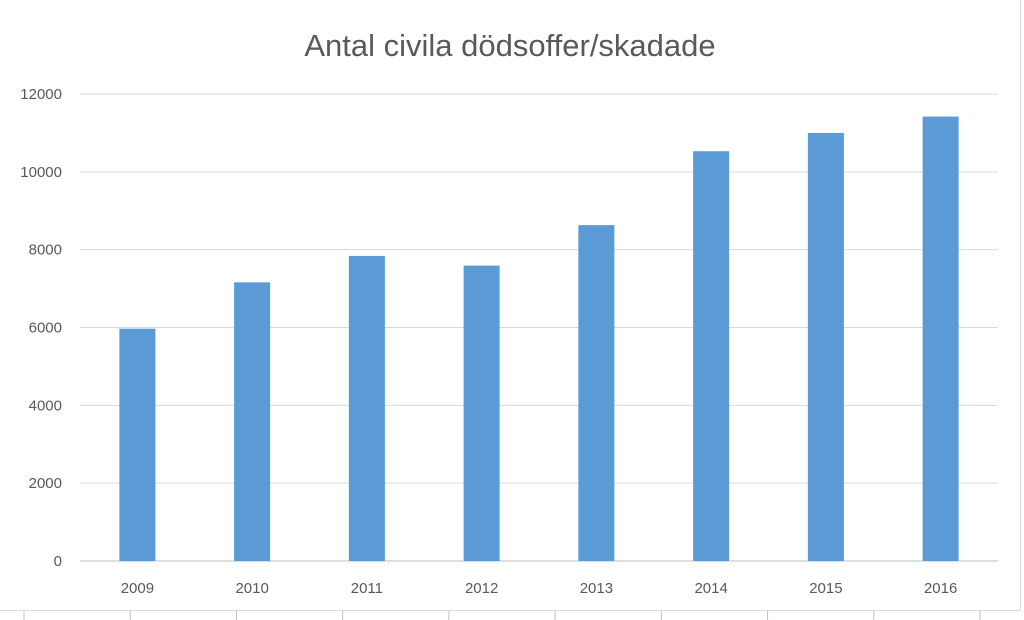  I want to click on chart-title: Antal civila dödsoffer/skadade, so click(509, 45).